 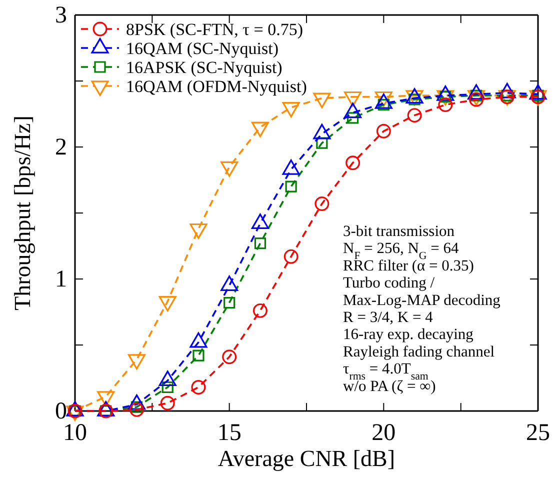 What do you see at coordinates (61, 279) in the screenshot?
I see `y-tick-label: 1` at bounding box center [61, 279].